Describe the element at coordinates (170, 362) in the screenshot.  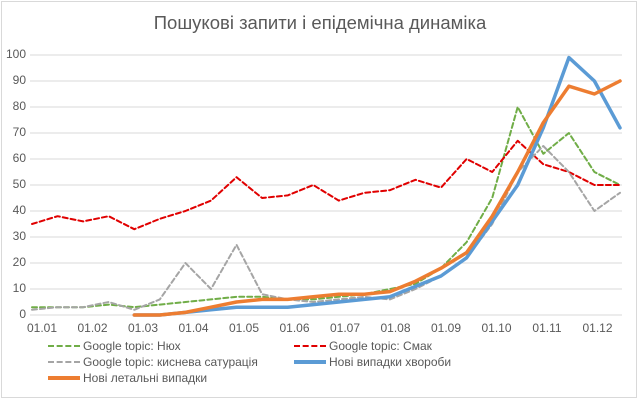
I see `legend-label: Google topic: киснева сатурація` at that location.